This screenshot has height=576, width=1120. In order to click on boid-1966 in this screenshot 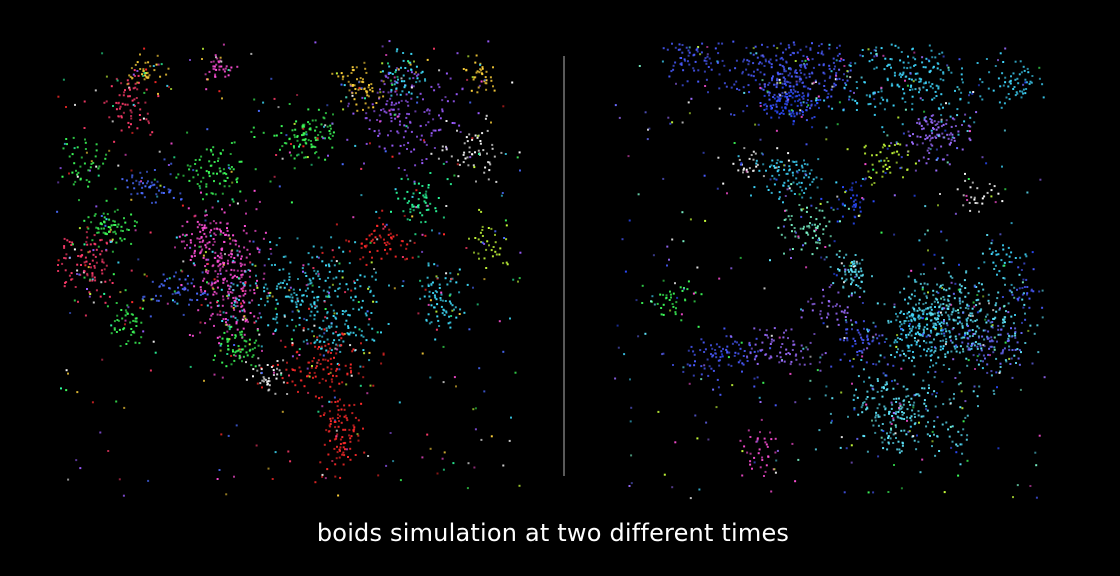, I will do `click(758, 351)`.